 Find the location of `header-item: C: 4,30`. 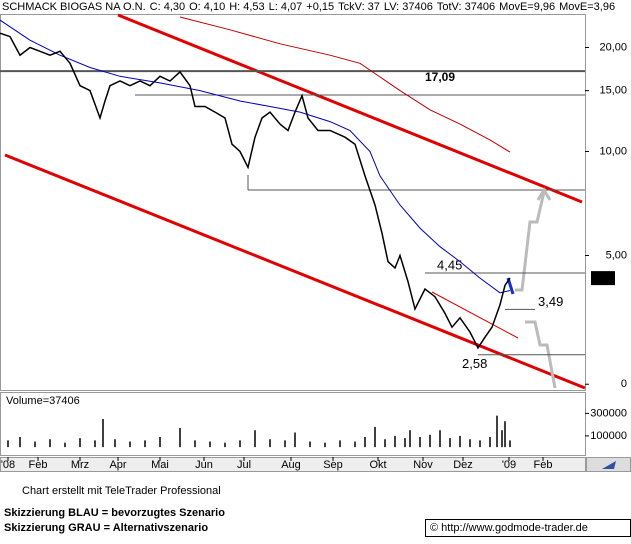

header-item: C: 4,30 is located at coordinates (167, 7).